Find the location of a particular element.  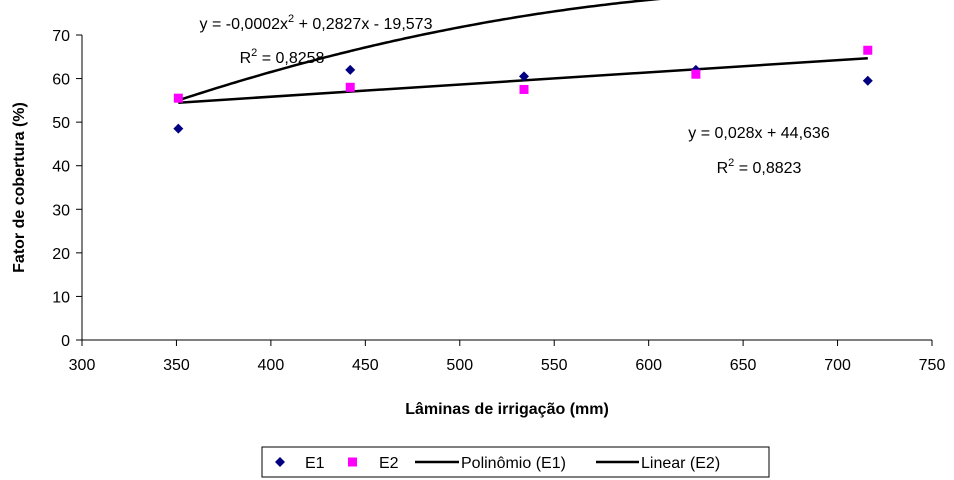

x-tick-label: 500 is located at coordinates (459, 365).